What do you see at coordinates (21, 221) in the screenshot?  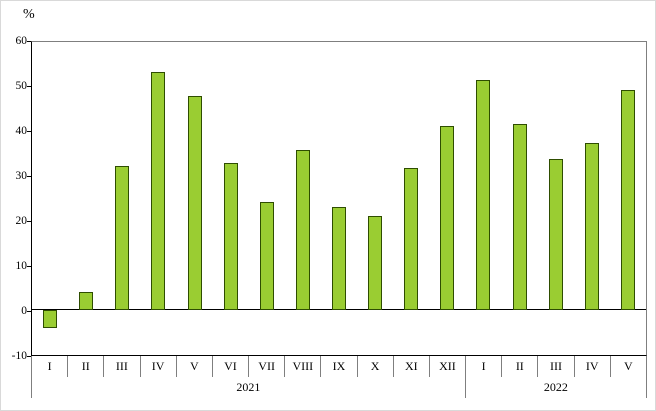 I see `y-tick-label: 20` at bounding box center [21, 221].